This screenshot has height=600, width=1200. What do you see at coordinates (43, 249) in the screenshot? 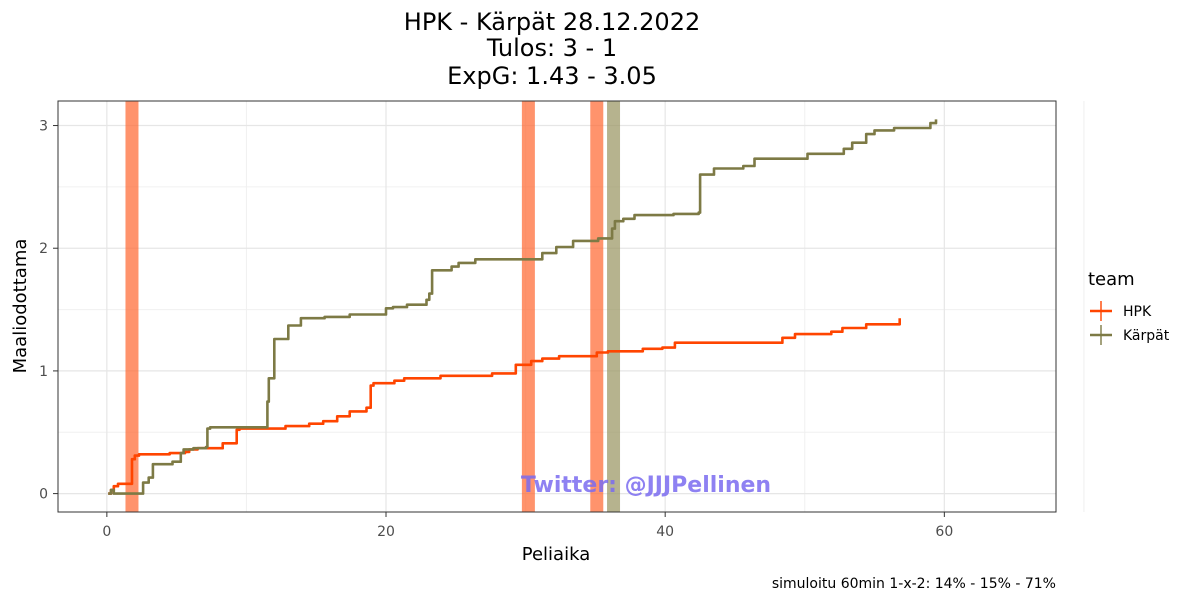
I see `y-tick-label: 2` at bounding box center [43, 249].